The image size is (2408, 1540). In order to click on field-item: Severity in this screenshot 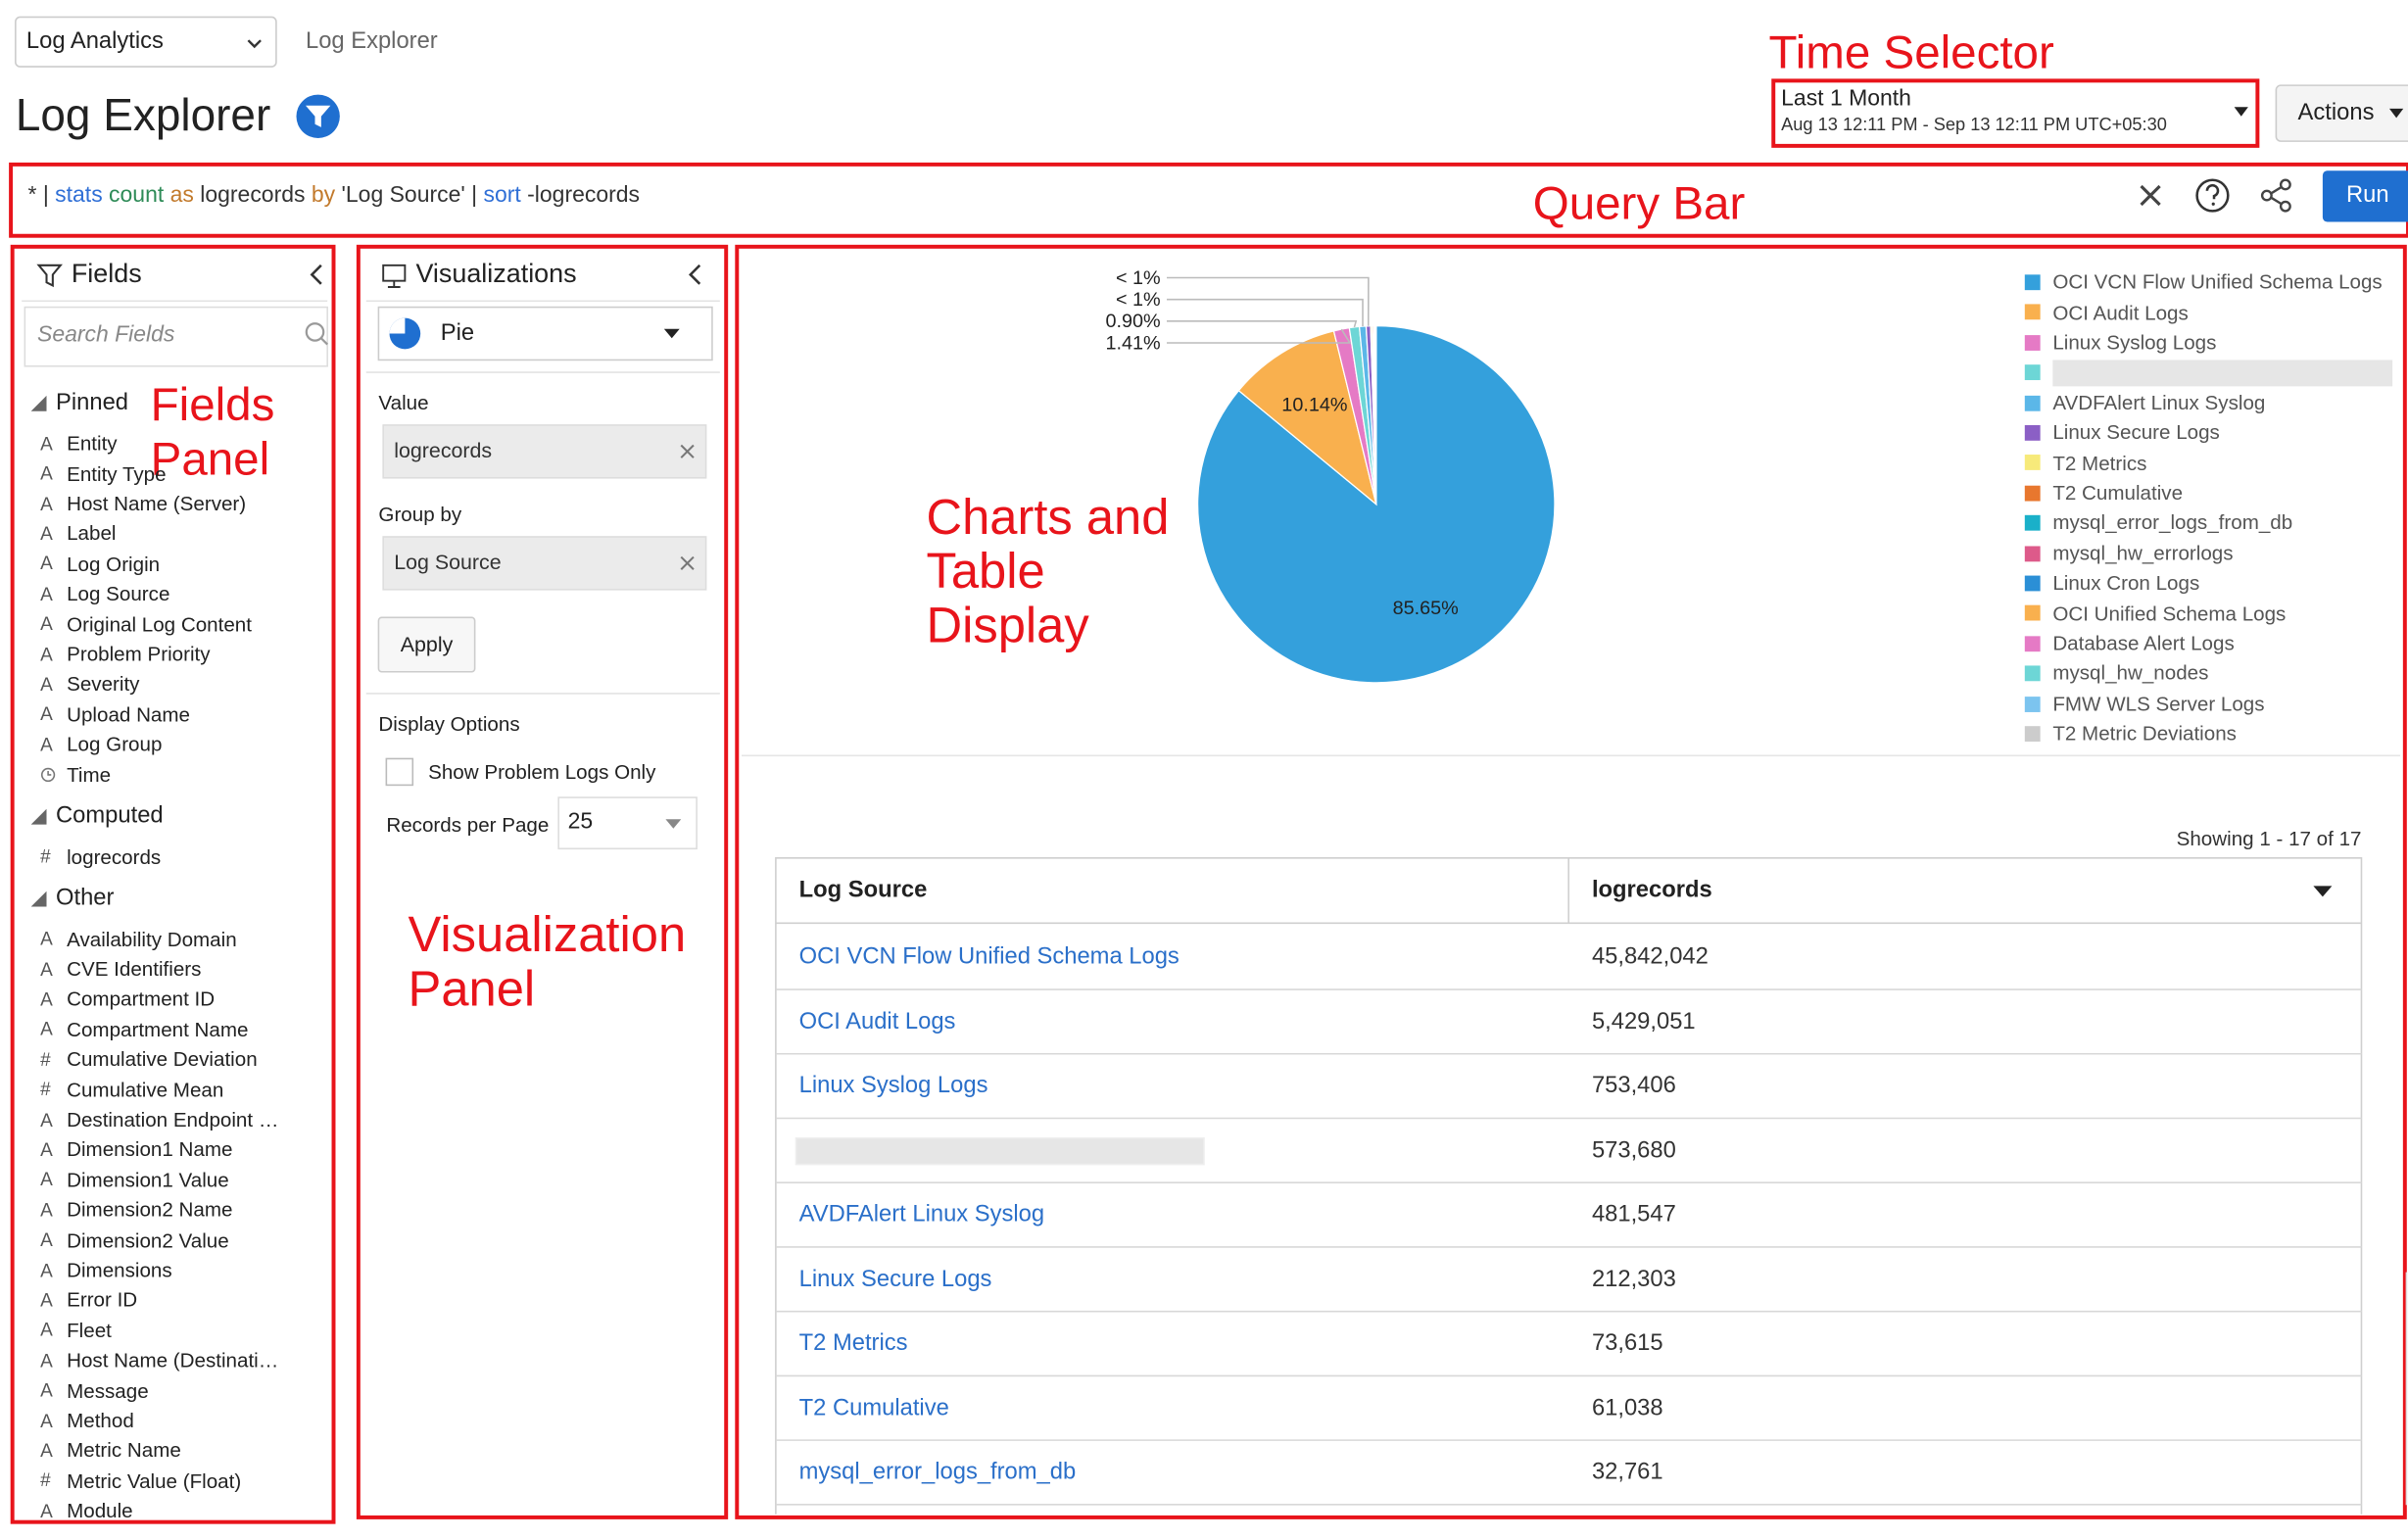, I will do `click(103, 685)`.